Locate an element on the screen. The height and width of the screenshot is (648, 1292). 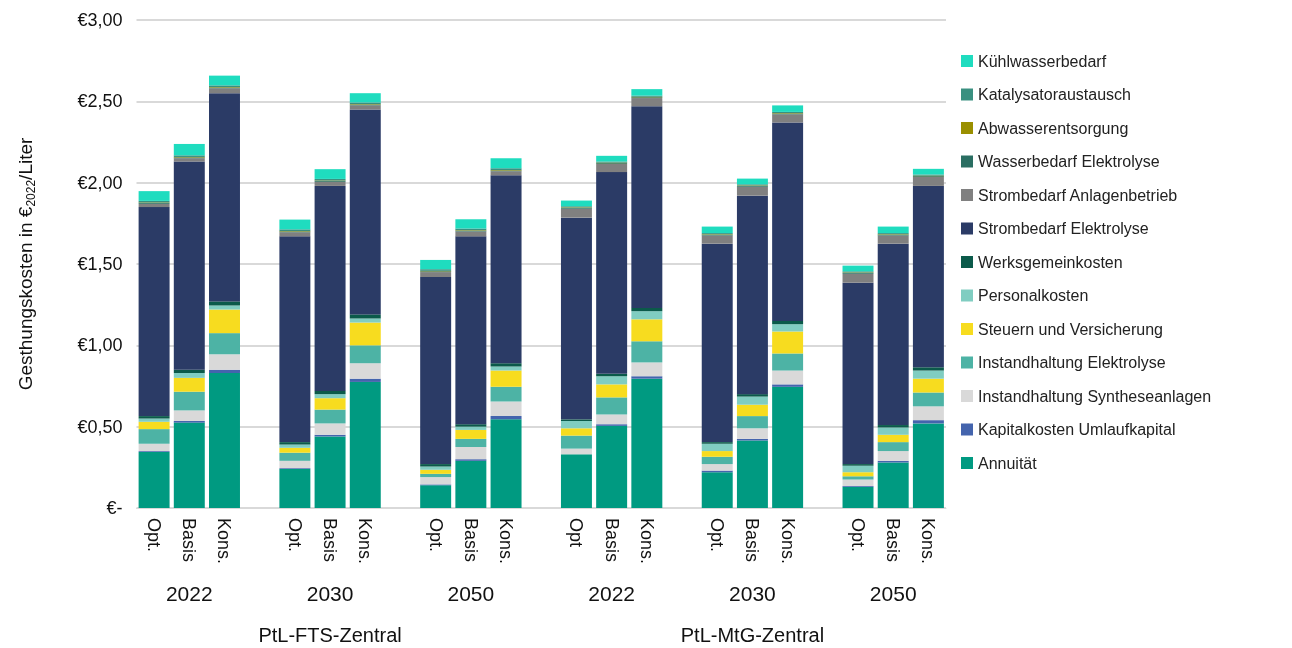
y-tick-label: €1,50 is located at coordinates (100, 264).